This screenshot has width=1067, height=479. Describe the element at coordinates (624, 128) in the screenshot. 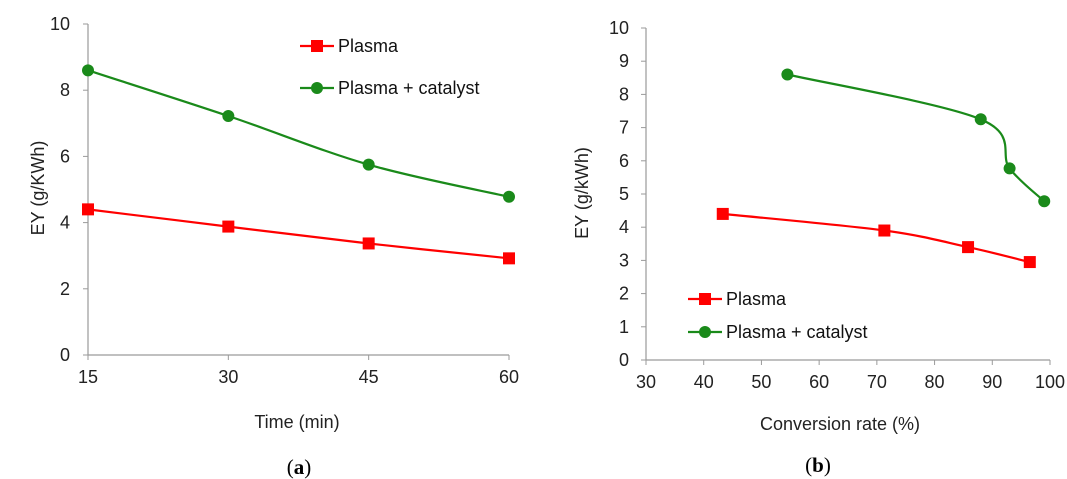

I see `y-tick-label: 7` at that location.